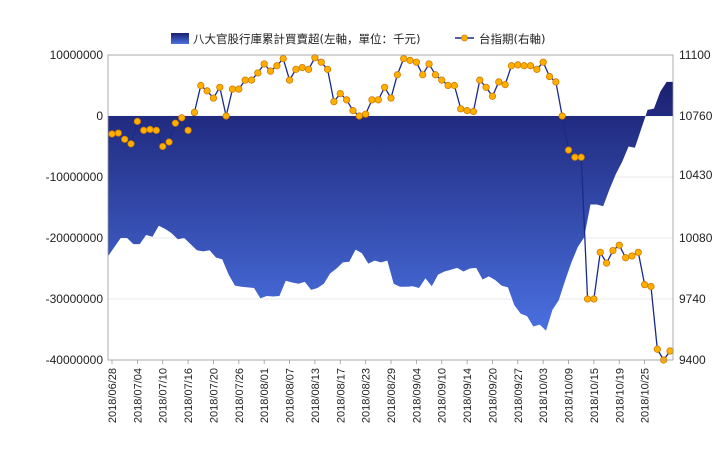 The height and width of the screenshot is (459, 720). Describe the element at coordinates (138, 395) in the screenshot. I see `x-tick-label: 2018/07/04` at that location.